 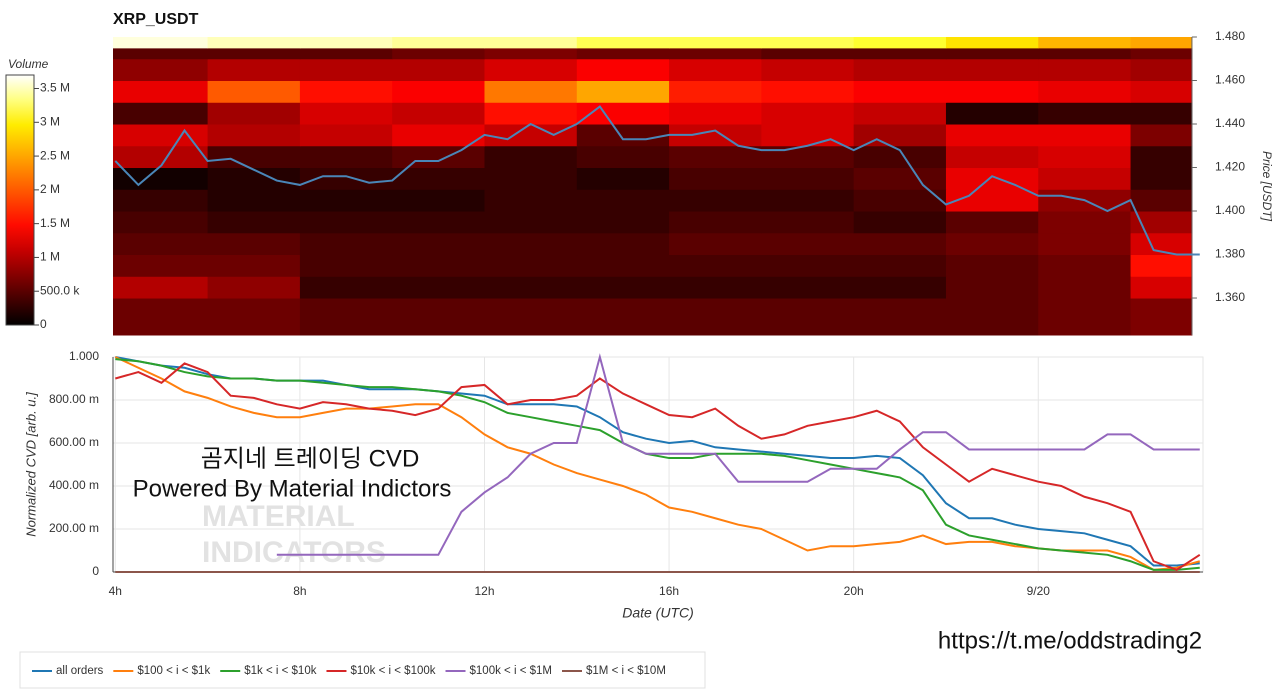 I want to click on legend-label: all orders, so click(x=80, y=671).